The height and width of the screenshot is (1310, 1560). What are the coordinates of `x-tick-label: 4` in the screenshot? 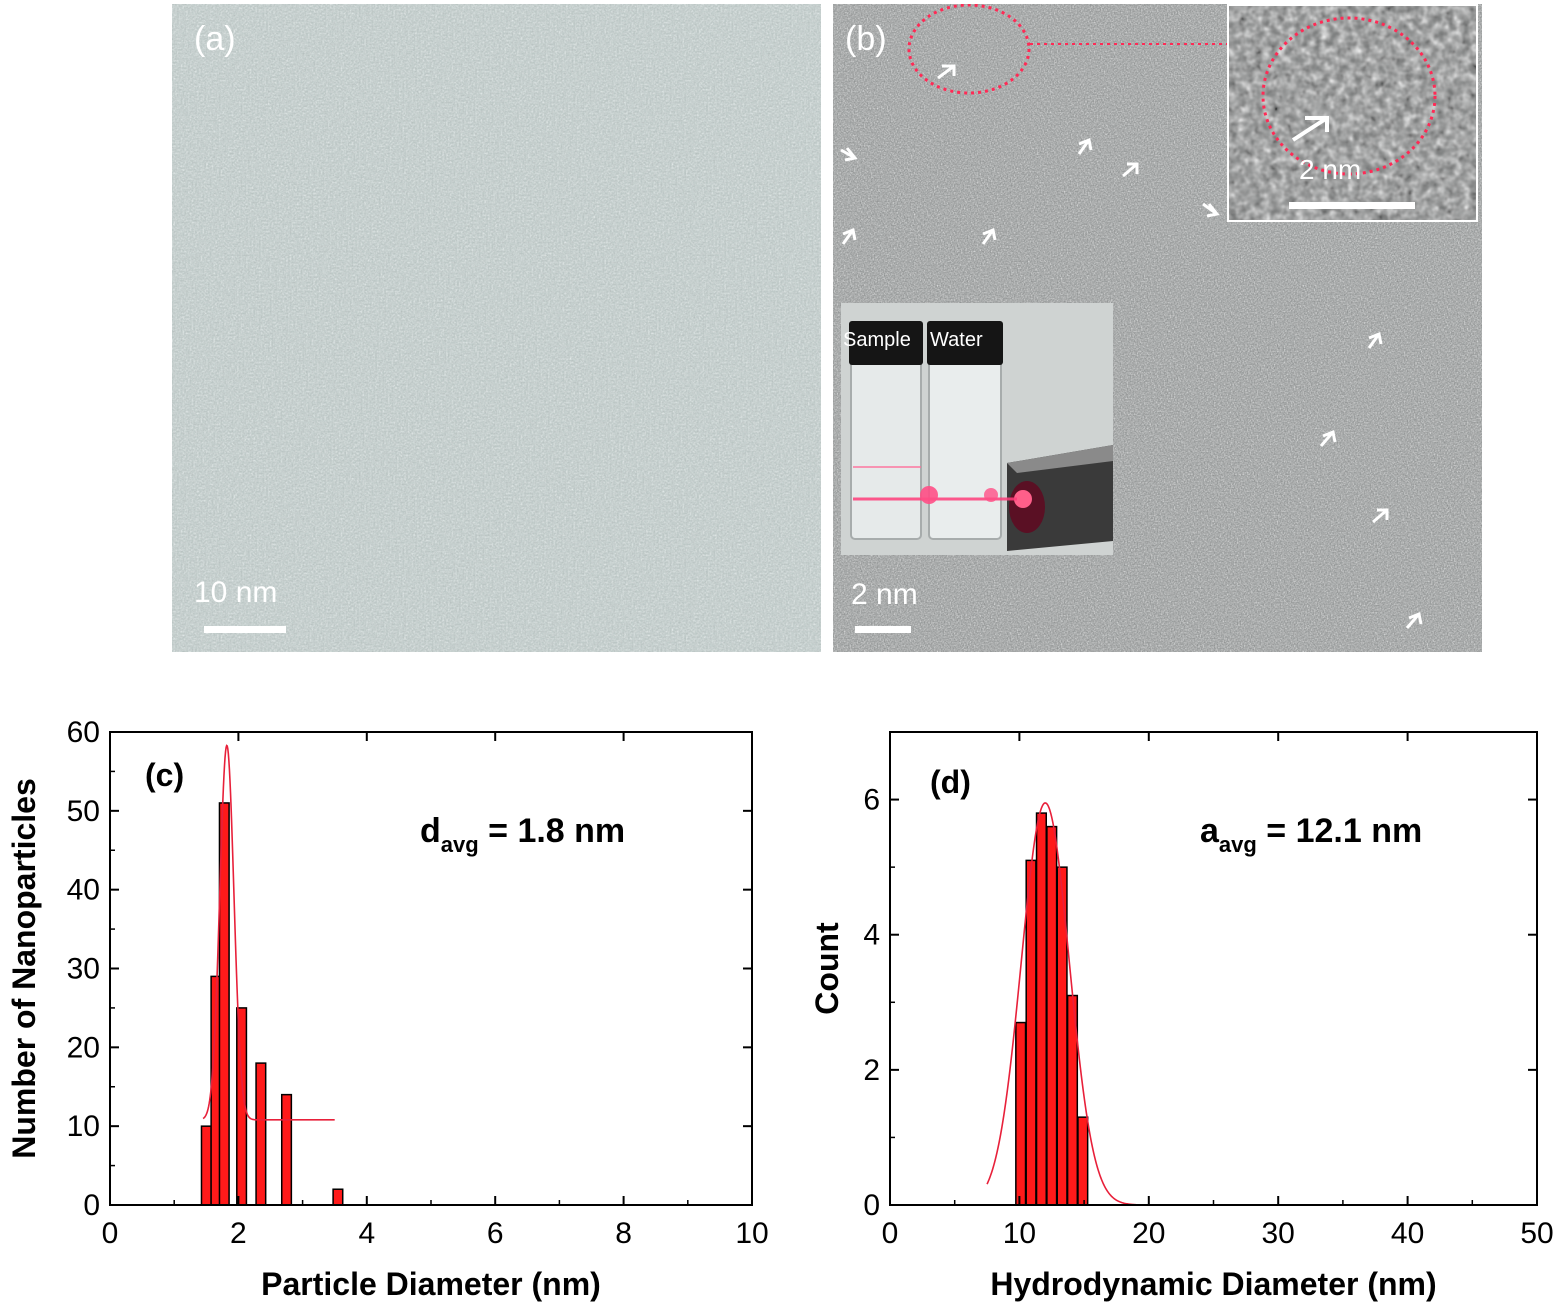 It's located at (366, 1233).